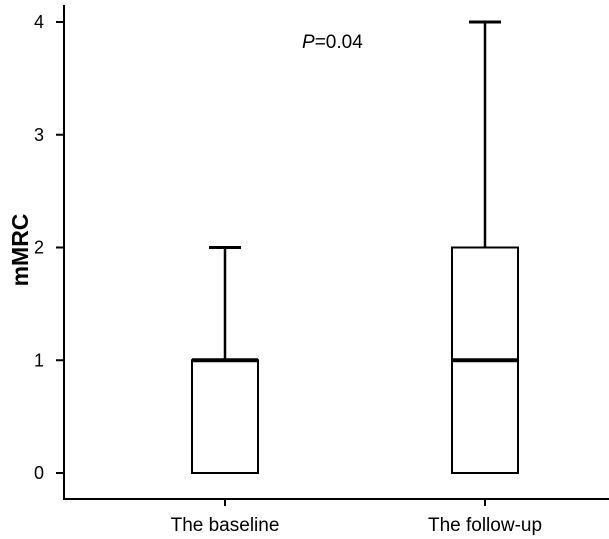 The height and width of the screenshot is (539, 609). I want to click on y-tick-label: 2, so click(39, 248).